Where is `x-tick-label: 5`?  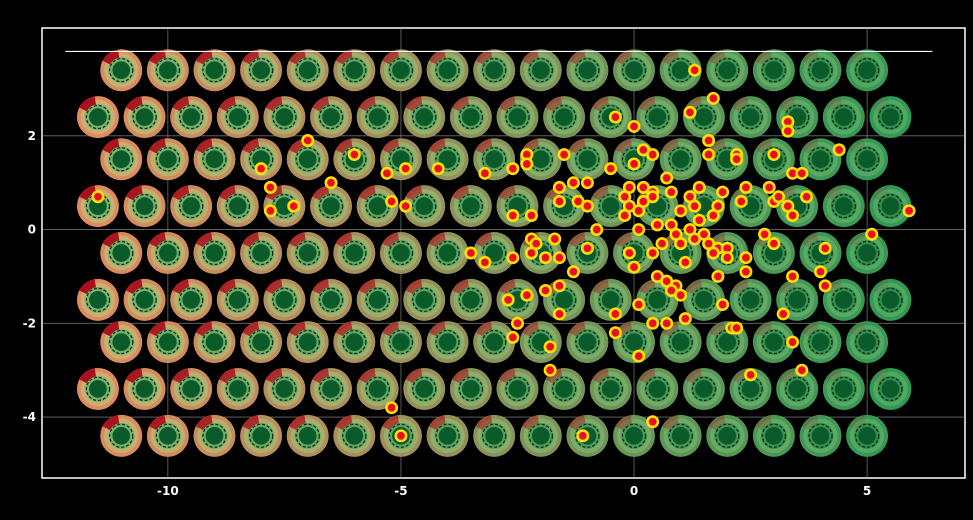
x-tick-label: 5 is located at coordinates (867, 491).